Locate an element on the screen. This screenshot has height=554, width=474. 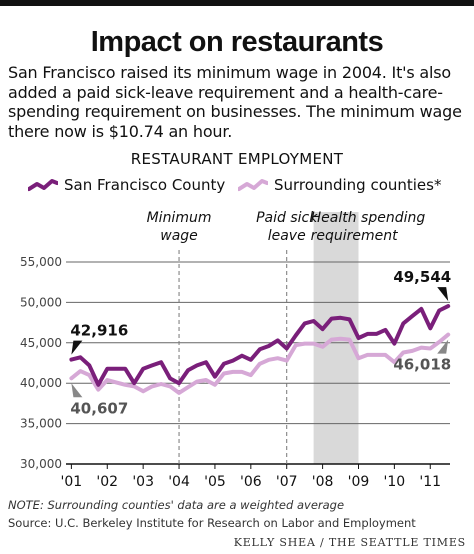
legend-label-surrounding: Surrounding counties* is located at coordinates (358, 185).